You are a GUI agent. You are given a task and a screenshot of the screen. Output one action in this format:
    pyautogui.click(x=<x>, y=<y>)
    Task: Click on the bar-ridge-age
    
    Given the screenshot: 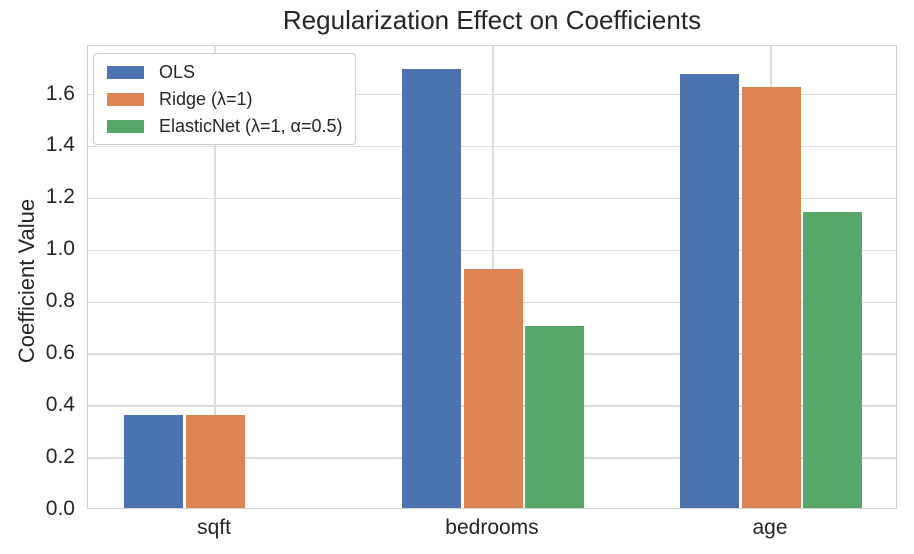 What is the action you would take?
    pyautogui.click(x=771, y=297)
    